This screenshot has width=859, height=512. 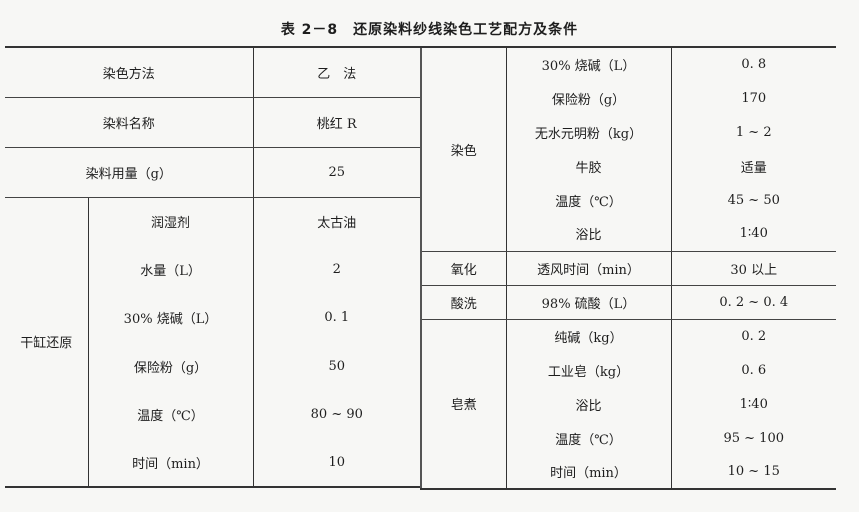 What do you see at coordinates (753, 168) in the screenshot?
I see `param-value: 适量` at bounding box center [753, 168].